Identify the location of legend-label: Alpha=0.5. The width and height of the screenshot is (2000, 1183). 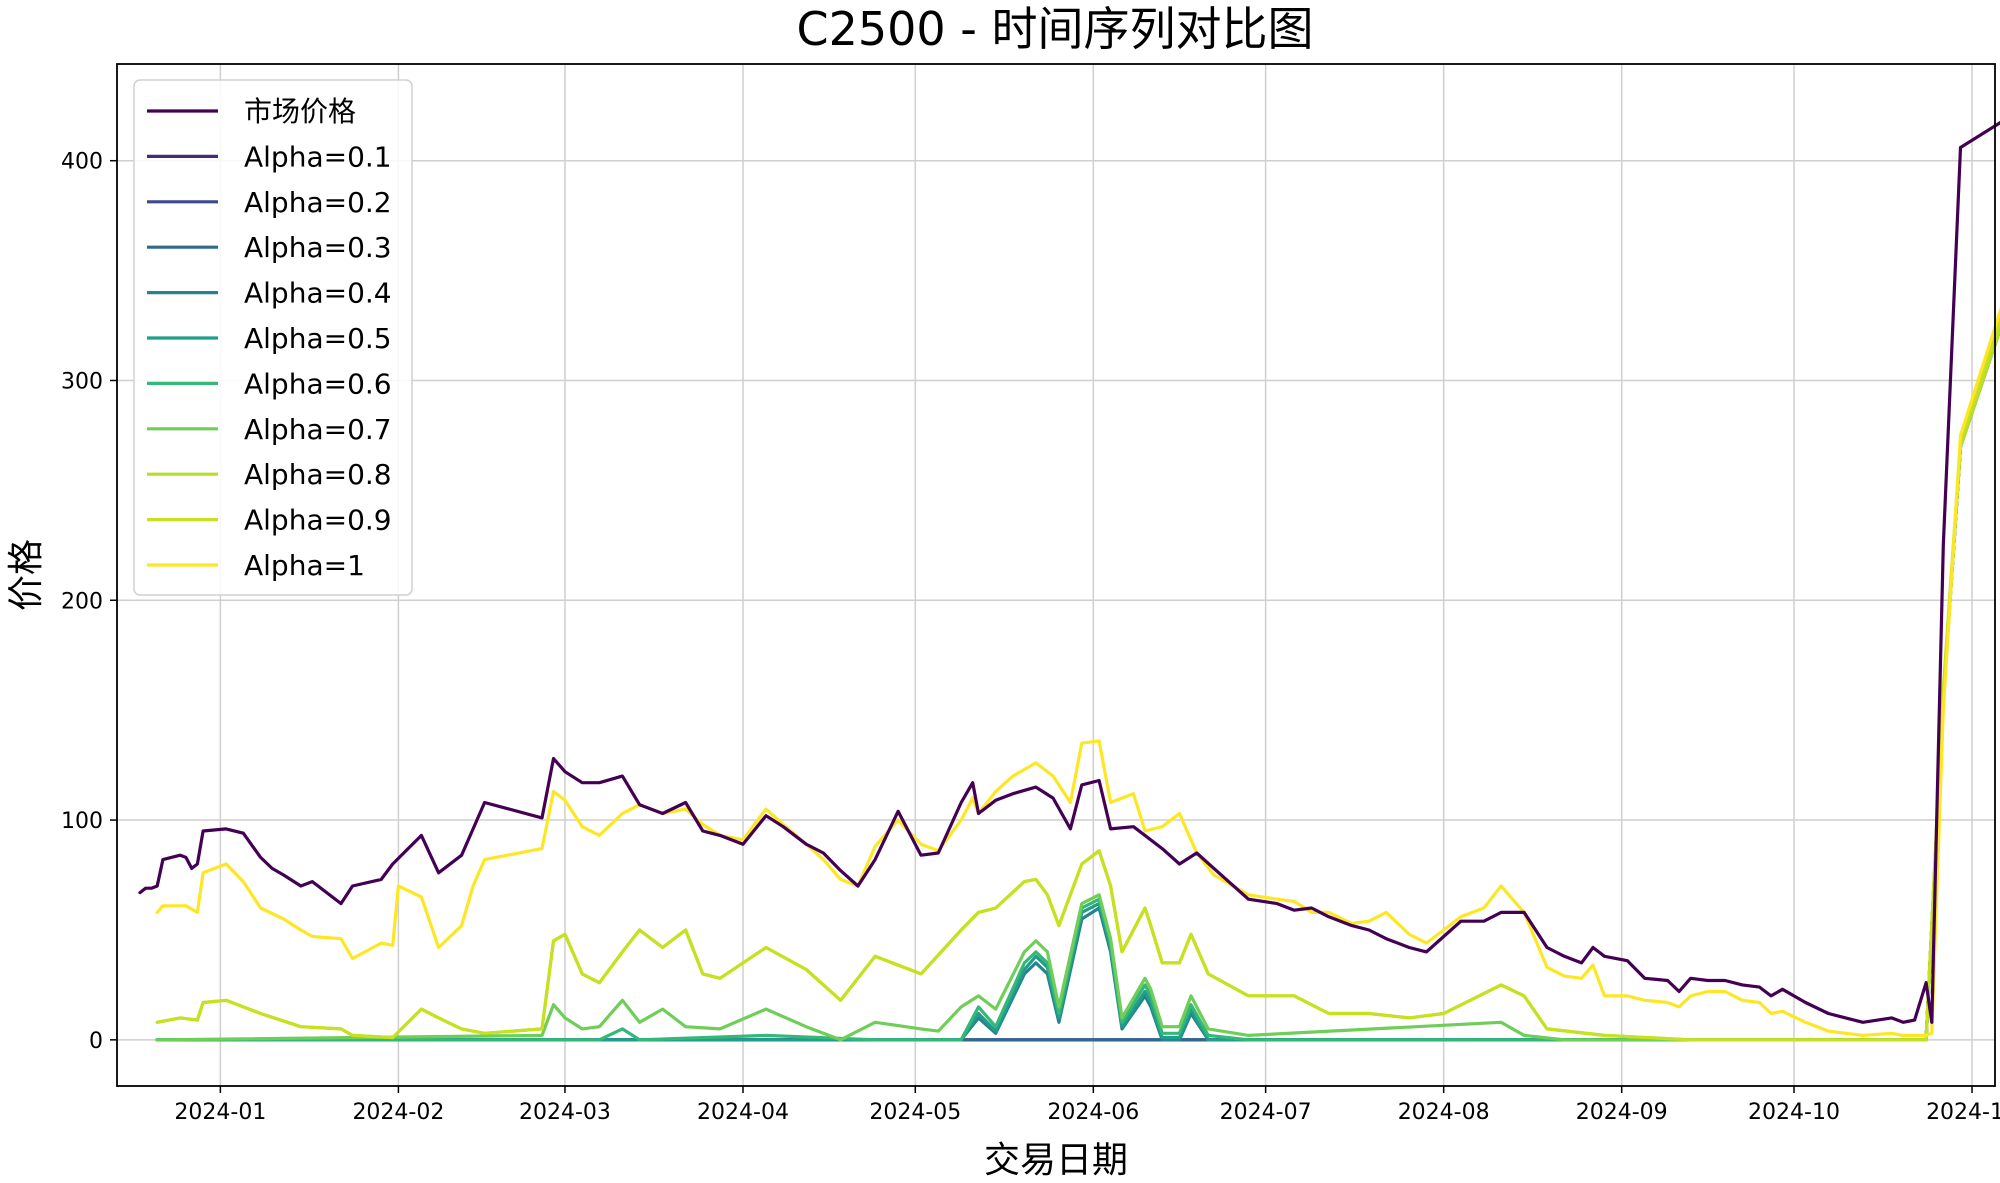
(318, 338).